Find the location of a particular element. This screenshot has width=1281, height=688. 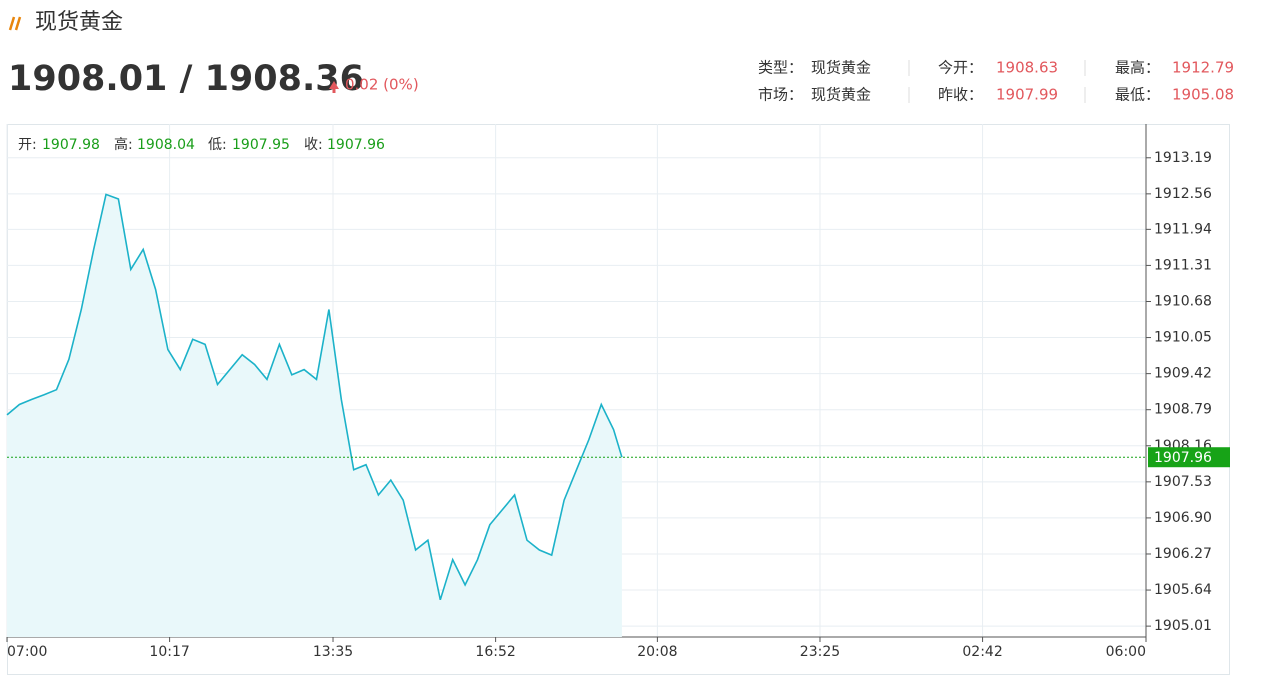

ohlc-value: 1908.04 is located at coordinates (166, 145).